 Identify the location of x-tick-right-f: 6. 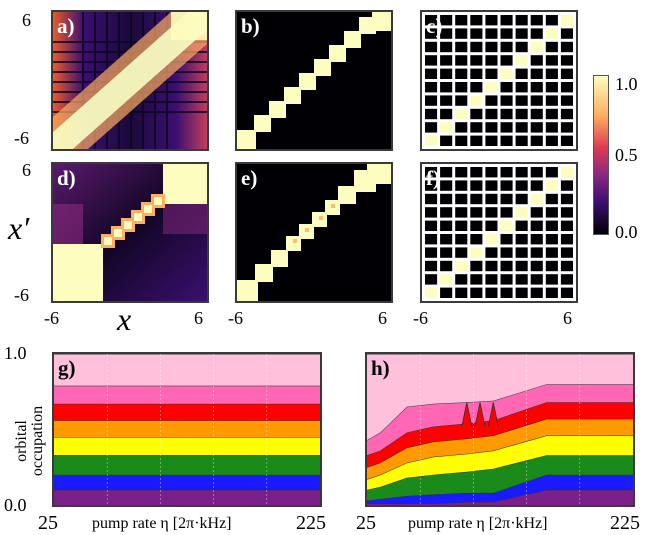
(567, 318).